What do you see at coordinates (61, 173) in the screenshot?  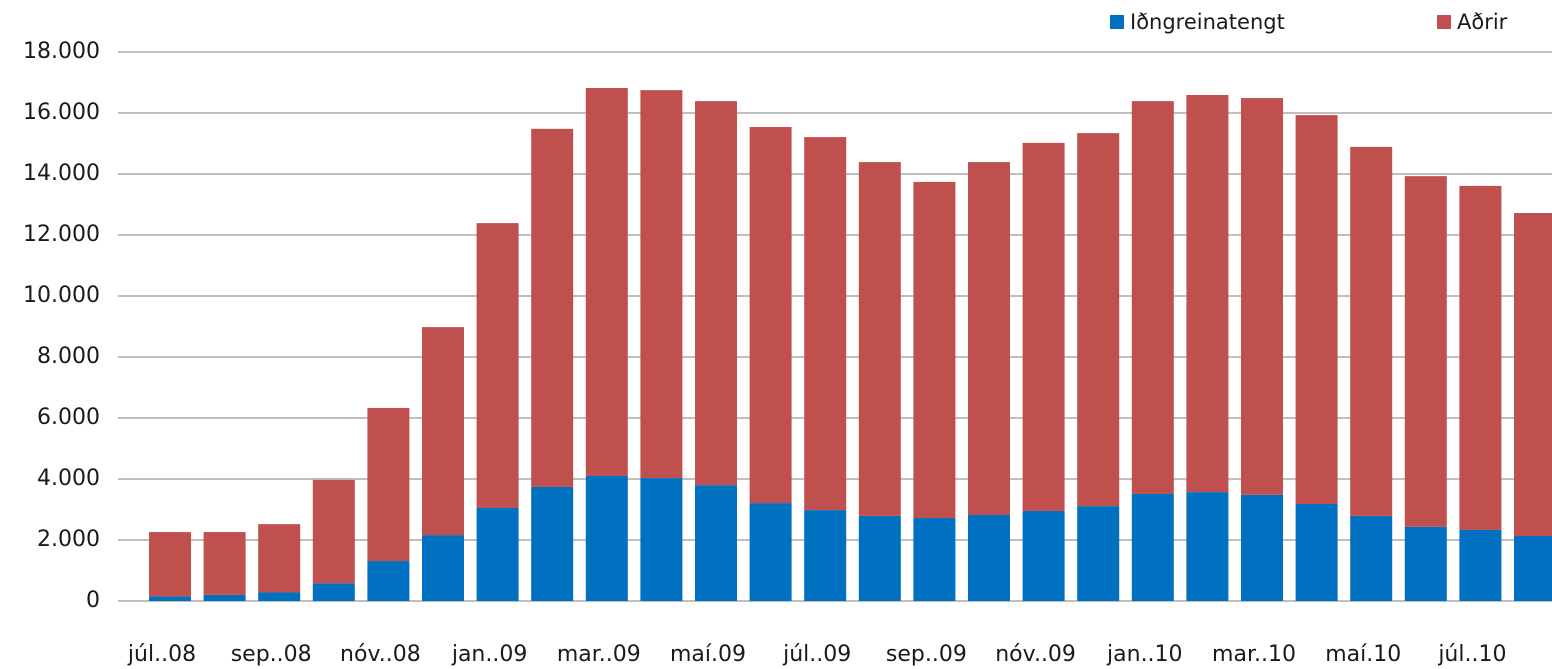 I see `y-tick-label: 14.000` at bounding box center [61, 173].